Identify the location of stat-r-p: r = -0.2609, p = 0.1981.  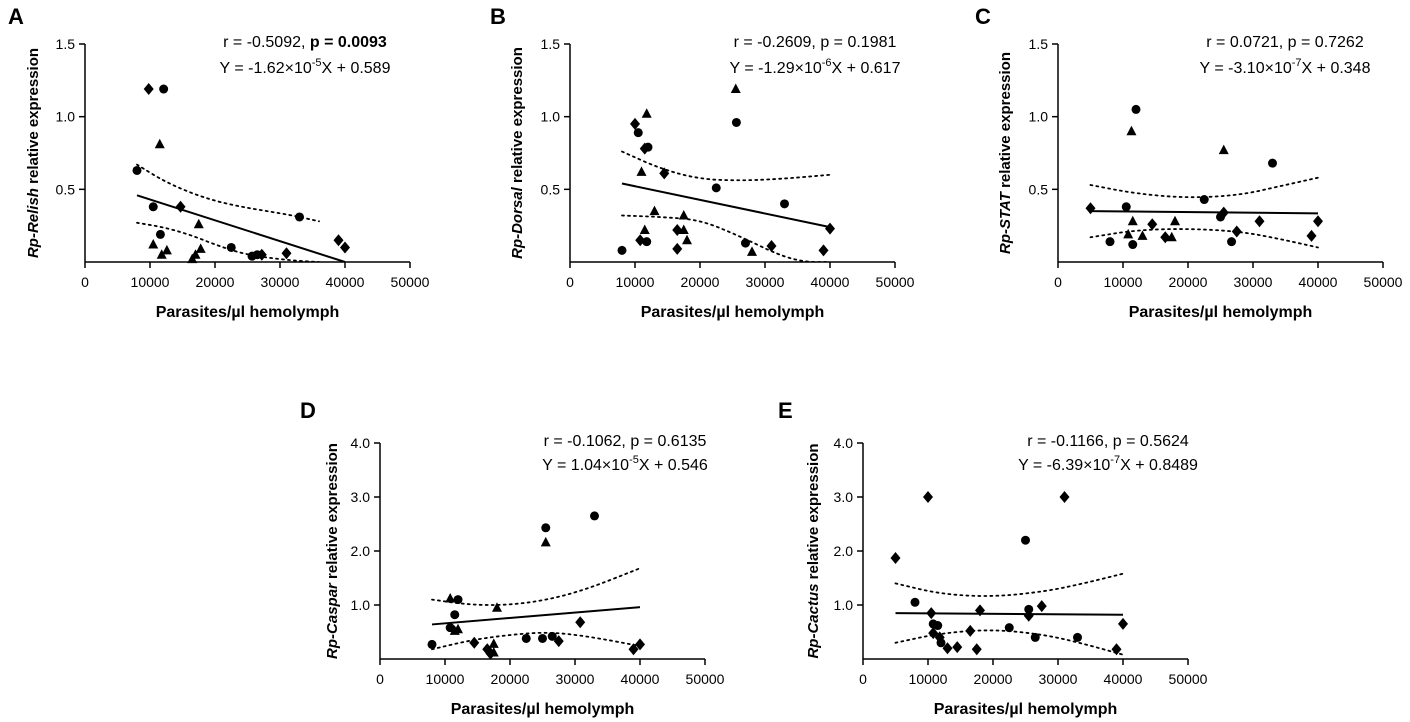
(815, 42).